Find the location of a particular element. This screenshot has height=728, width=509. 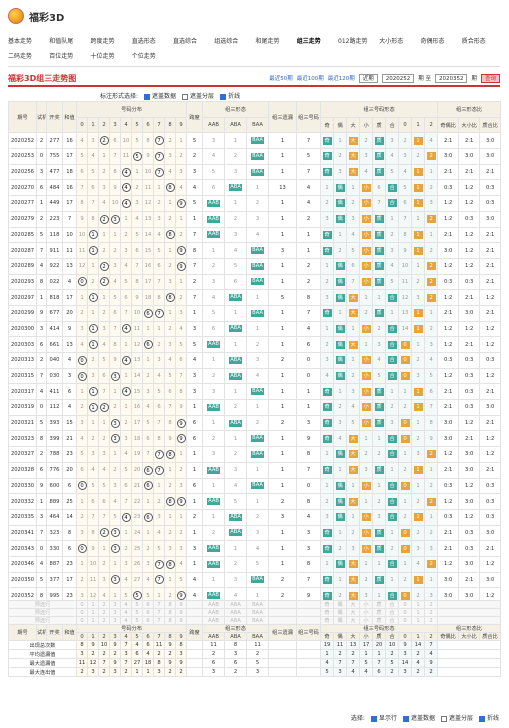

nav-link: 基本走势 is located at coordinates (20, 41).